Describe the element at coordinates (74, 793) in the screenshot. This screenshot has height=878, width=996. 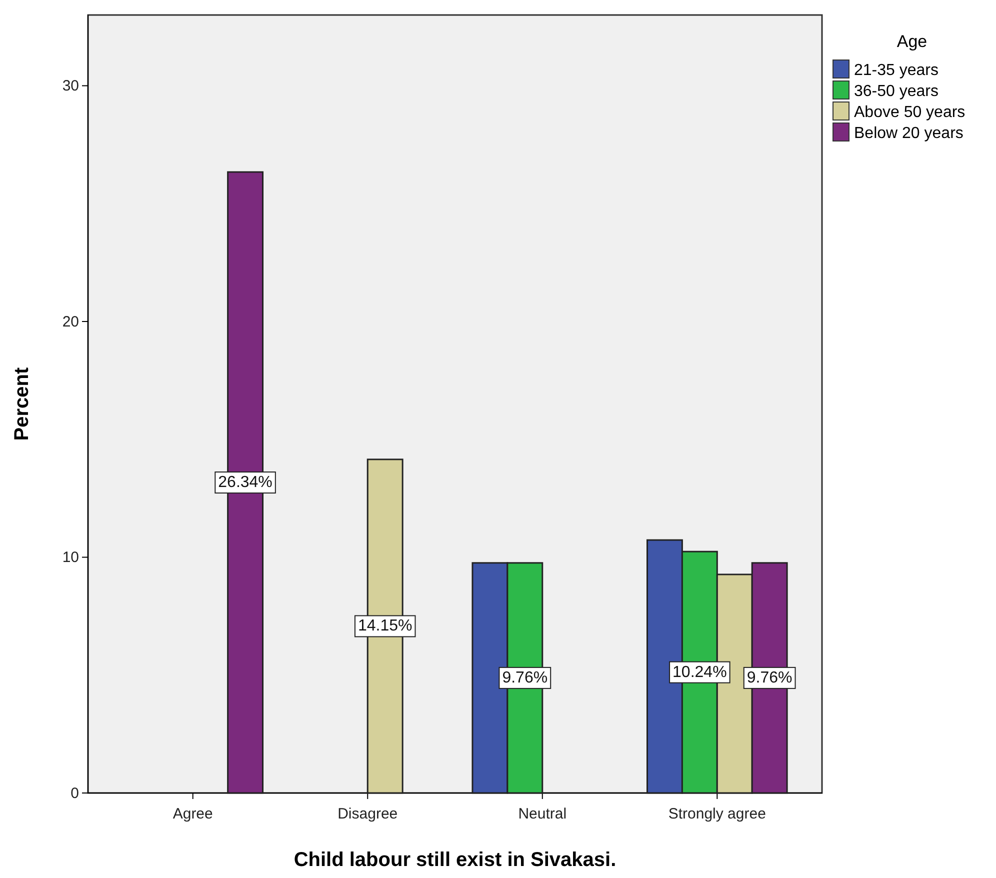
I see `y-tick-label: 0` at that location.